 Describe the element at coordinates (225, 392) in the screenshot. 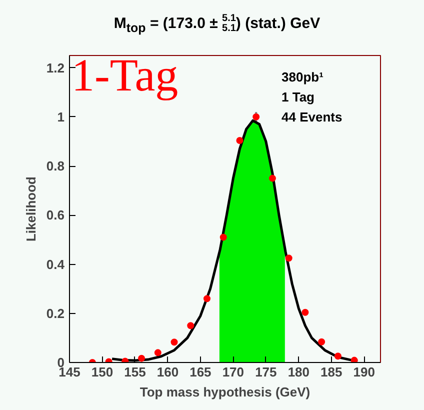

I see `x-axis-title: Top mass hypothesis (GeV)` at that location.